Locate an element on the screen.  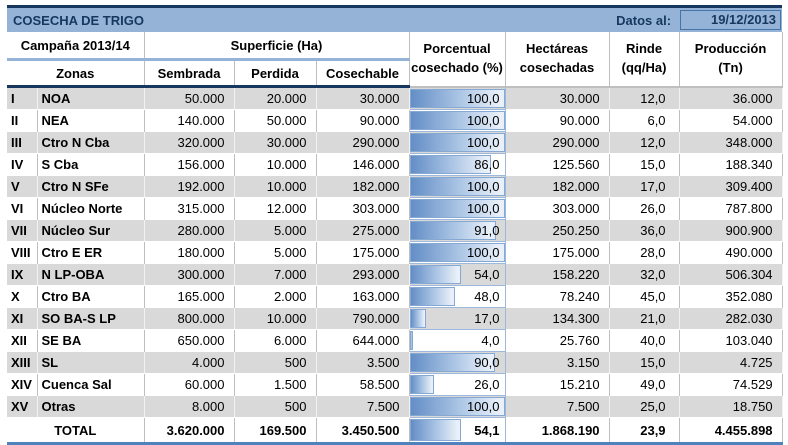
header-campana: Campaña 2013/14 is located at coordinates (76, 46).